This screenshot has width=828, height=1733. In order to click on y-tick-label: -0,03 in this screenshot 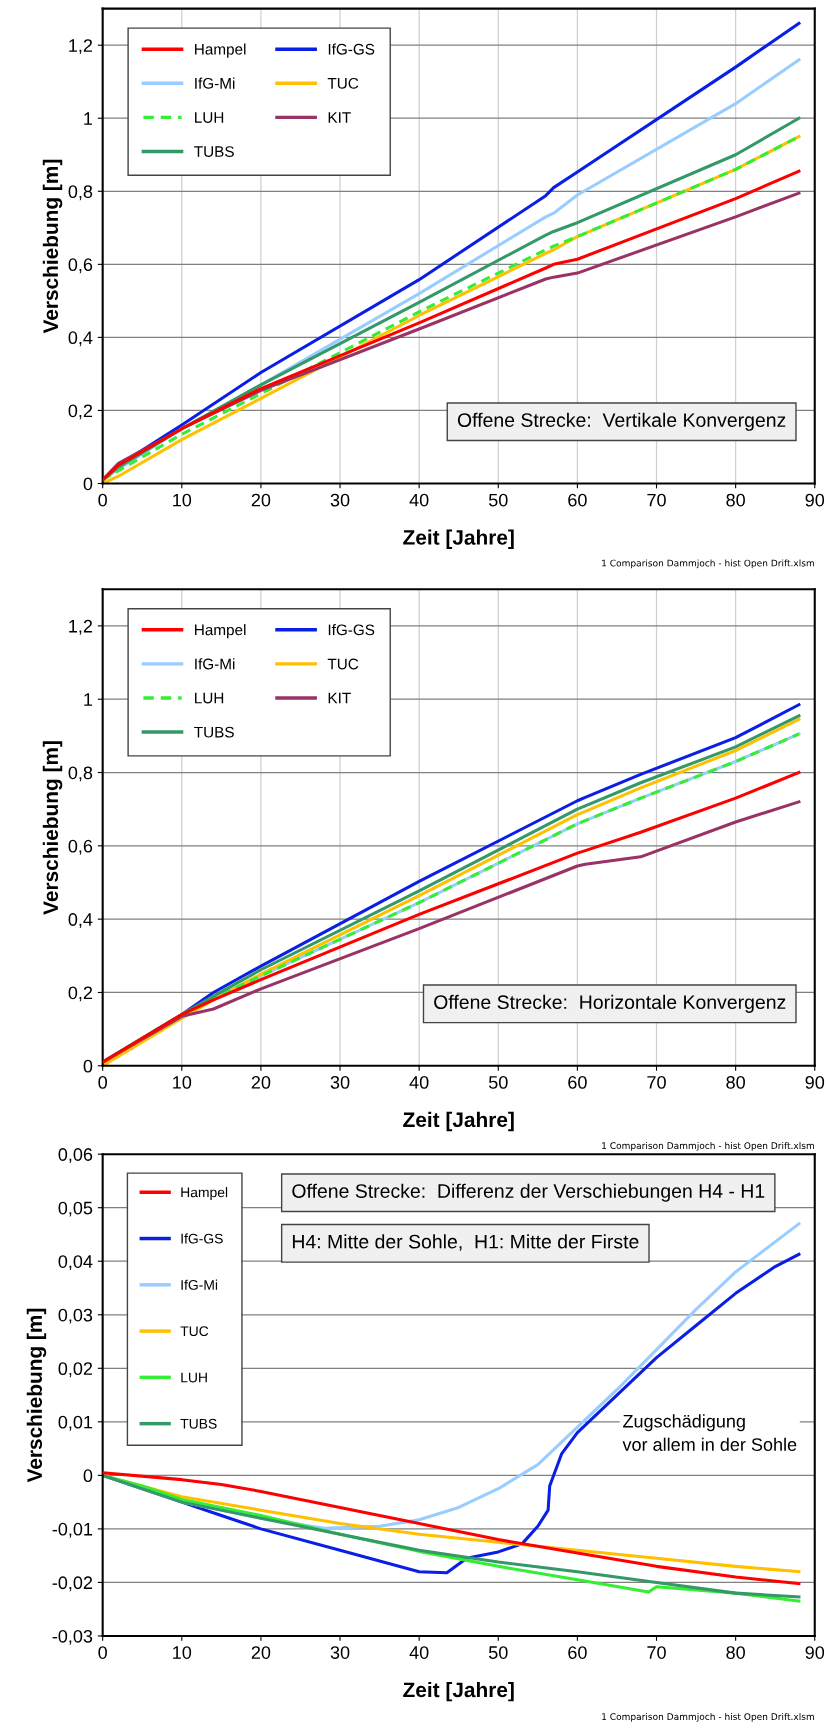, I will do `click(72, 1637)`.